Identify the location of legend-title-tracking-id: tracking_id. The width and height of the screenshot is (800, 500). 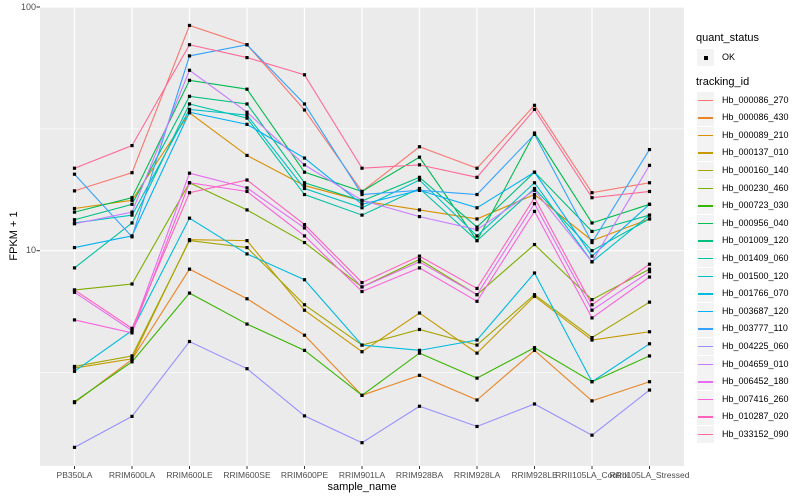
(723, 82).